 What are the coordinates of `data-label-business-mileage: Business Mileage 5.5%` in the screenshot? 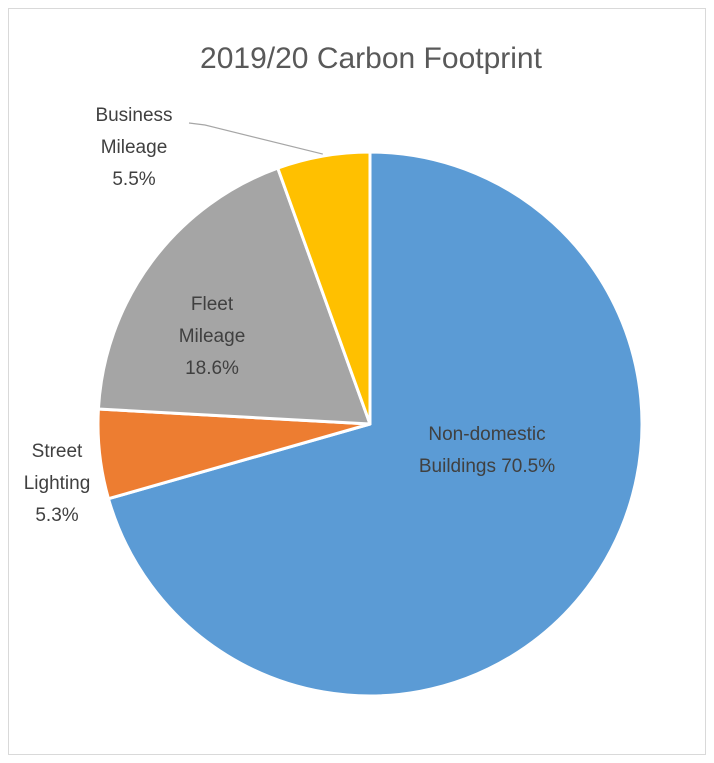 It's located at (133, 147).